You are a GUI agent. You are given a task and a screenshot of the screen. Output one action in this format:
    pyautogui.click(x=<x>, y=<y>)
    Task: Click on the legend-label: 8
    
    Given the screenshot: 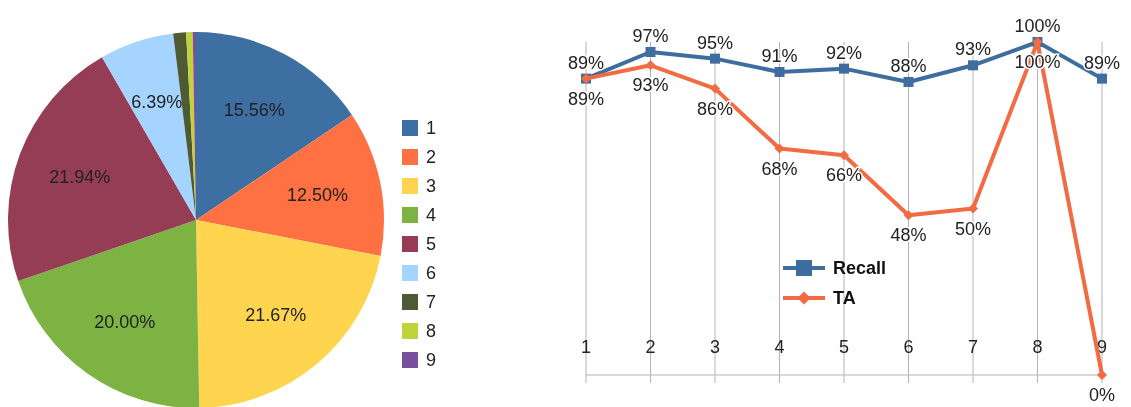 What is the action you would take?
    pyautogui.click(x=431, y=331)
    